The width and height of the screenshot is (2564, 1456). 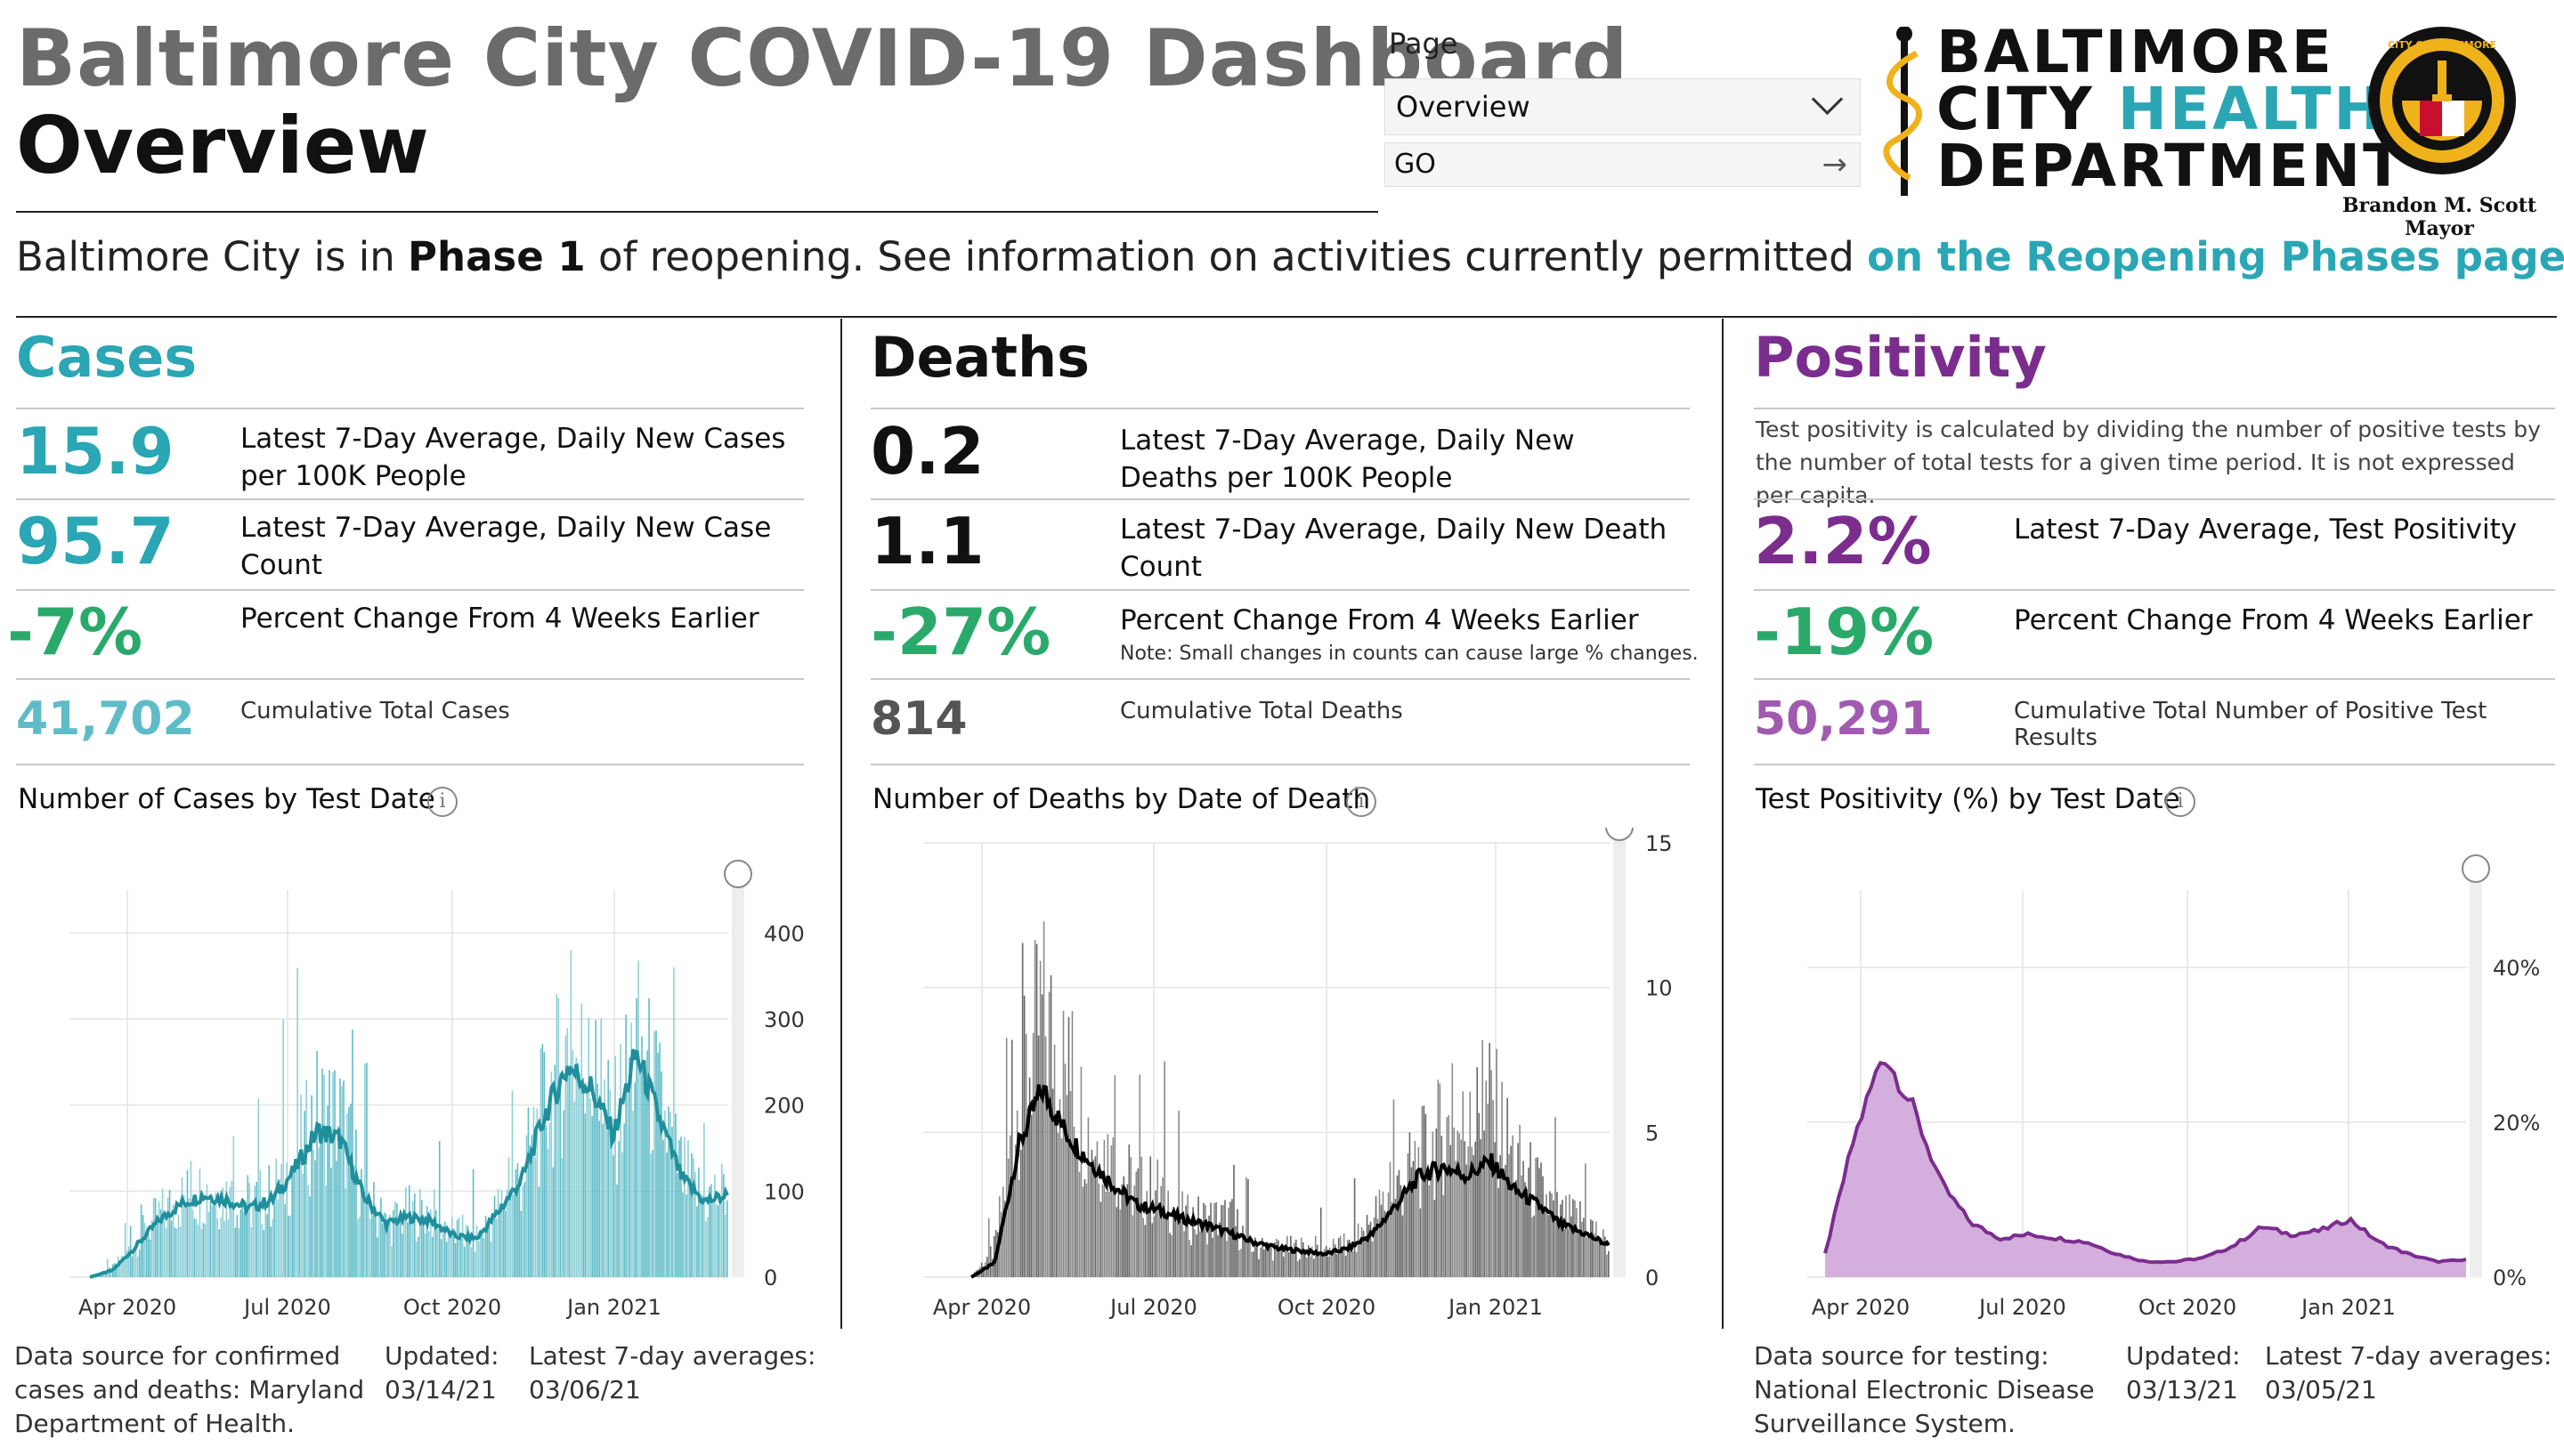 What do you see at coordinates (2442, 100) in the screenshot?
I see `city-seal-icon: CITY OF BALTIMORE` at bounding box center [2442, 100].